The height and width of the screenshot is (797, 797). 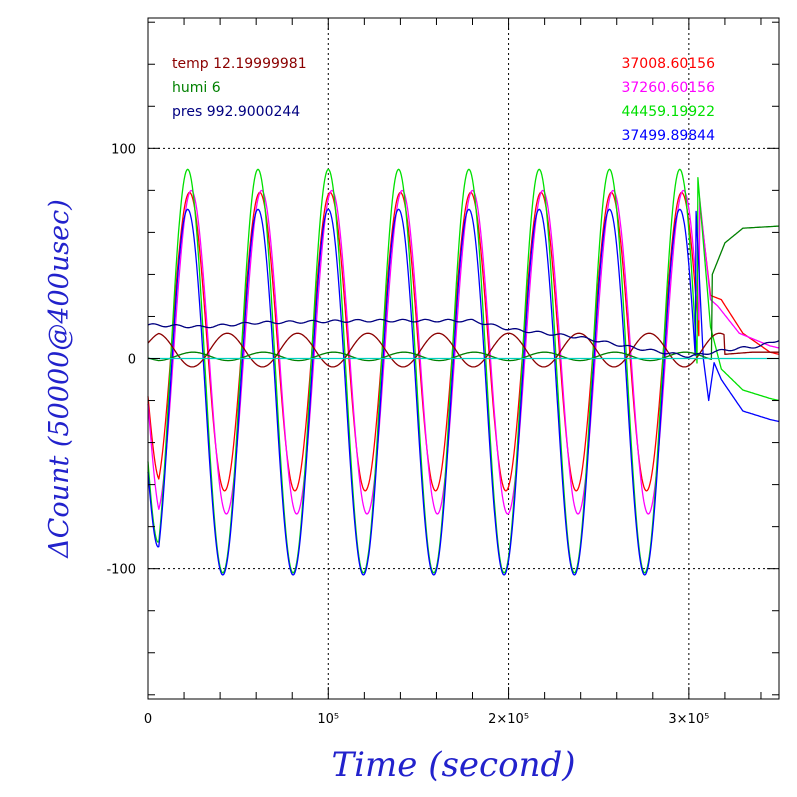 I want to click on legend-entry: temp 12.19999981, so click(x=239, y=64).